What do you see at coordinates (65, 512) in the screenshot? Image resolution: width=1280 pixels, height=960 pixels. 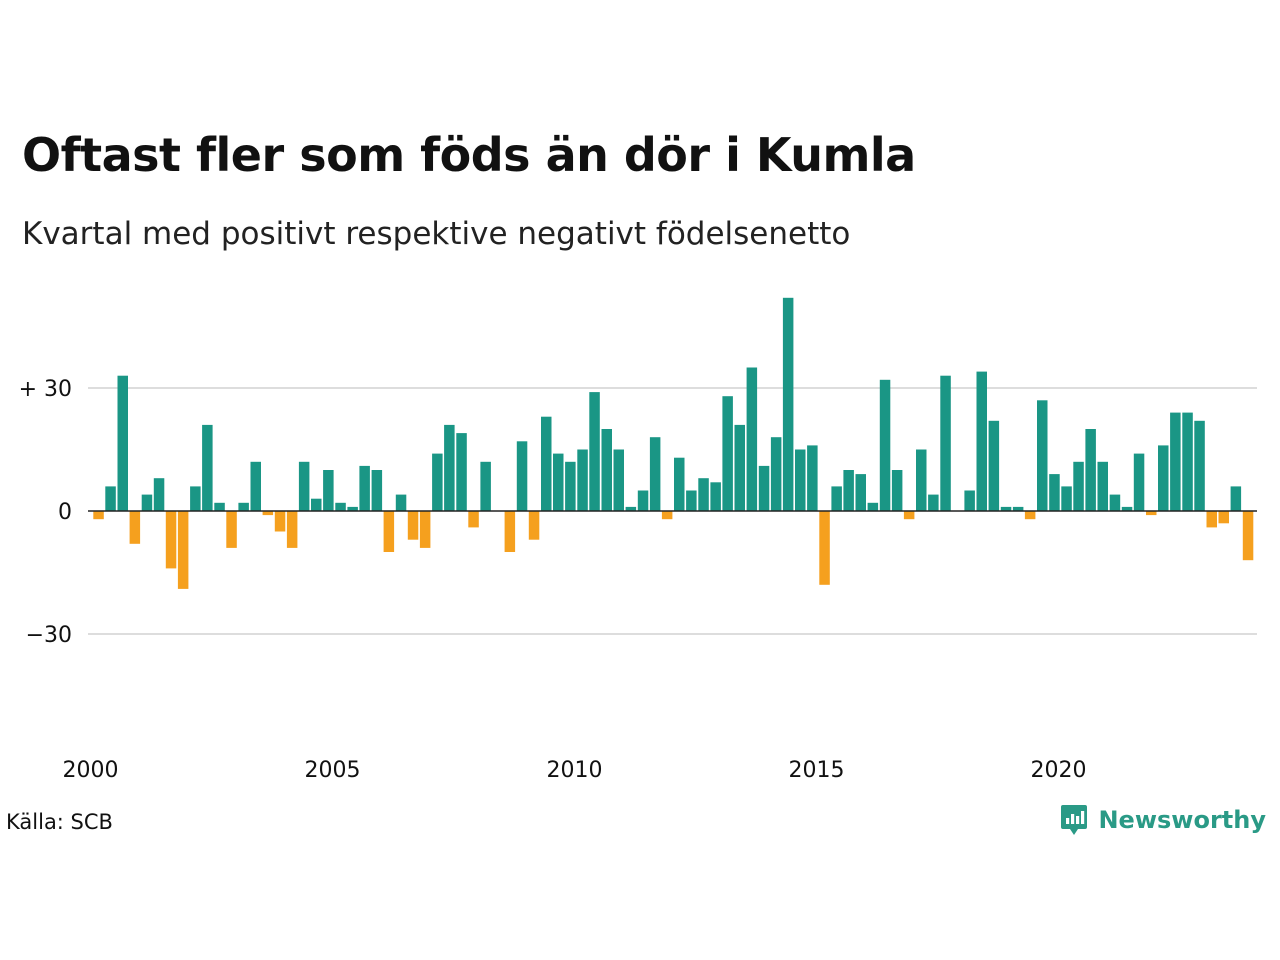 I see `y-tick-label: 0` at bounding box center [65, 512].